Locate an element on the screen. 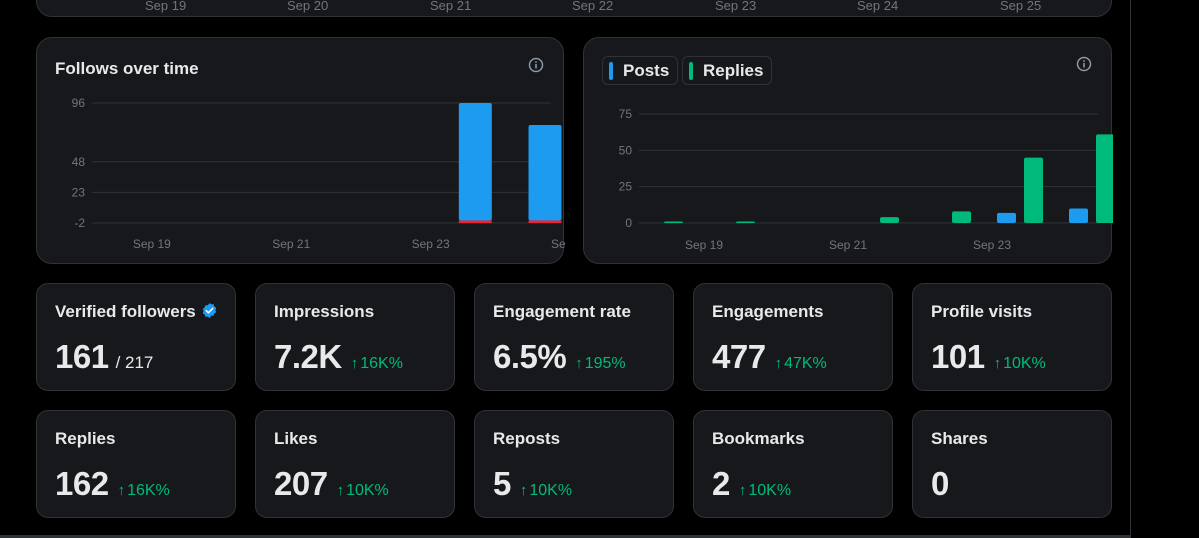 Image resolution: width=1199 pixels, height=538 pixels. bottom-scroll-edge is located at coordinates (565, 536).